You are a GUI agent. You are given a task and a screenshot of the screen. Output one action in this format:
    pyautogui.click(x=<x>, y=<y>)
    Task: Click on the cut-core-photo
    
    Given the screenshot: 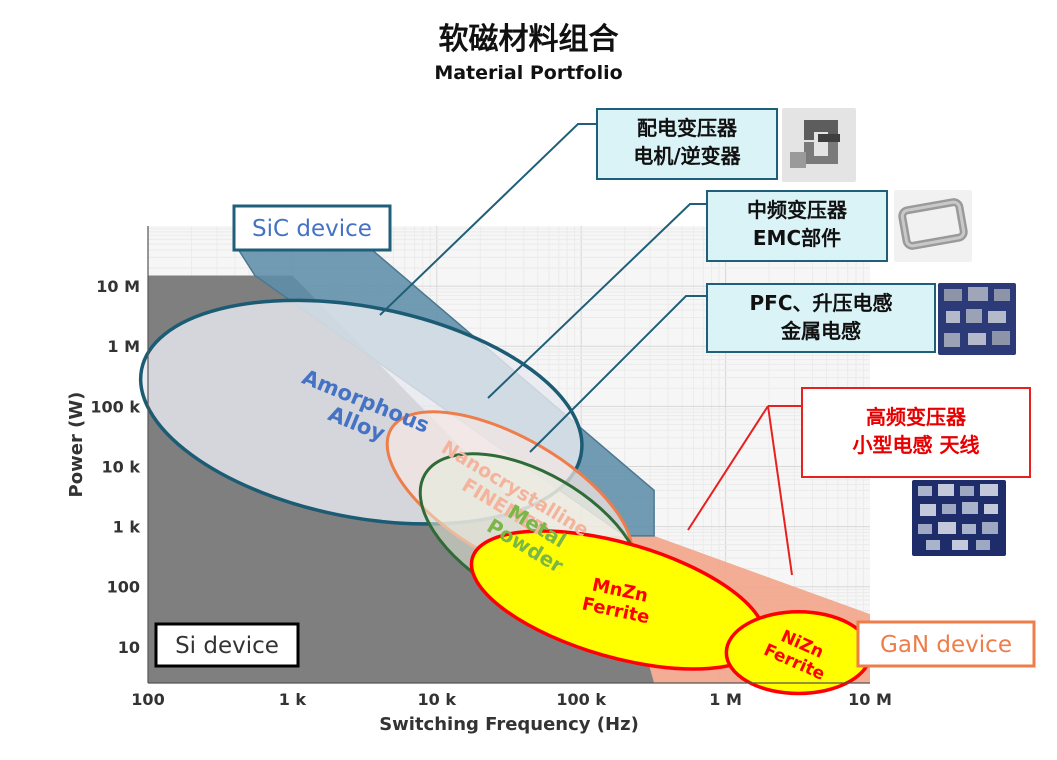 What is the action you would take?
    pyautogui.click(x=819, y=145)
    